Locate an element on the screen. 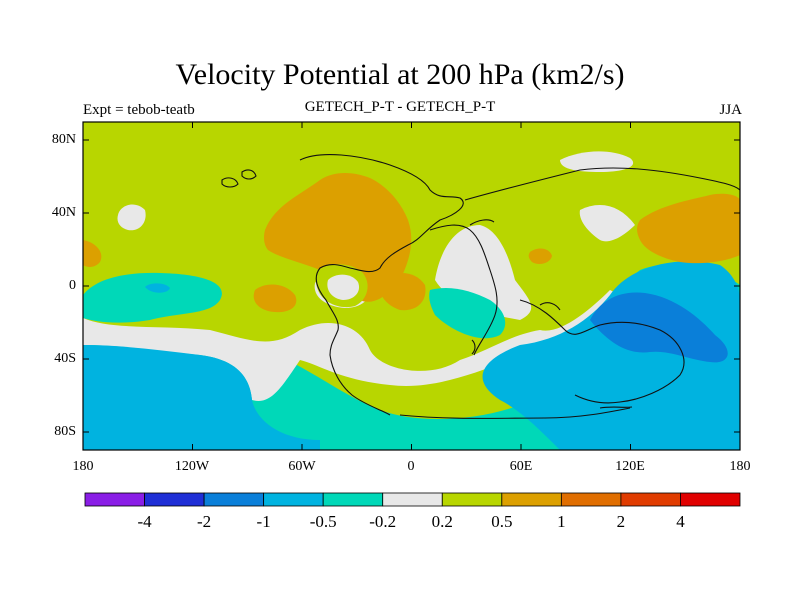 This screenshot has width=800, height=600. field-negative-strong is located at coordinates (659, 327).